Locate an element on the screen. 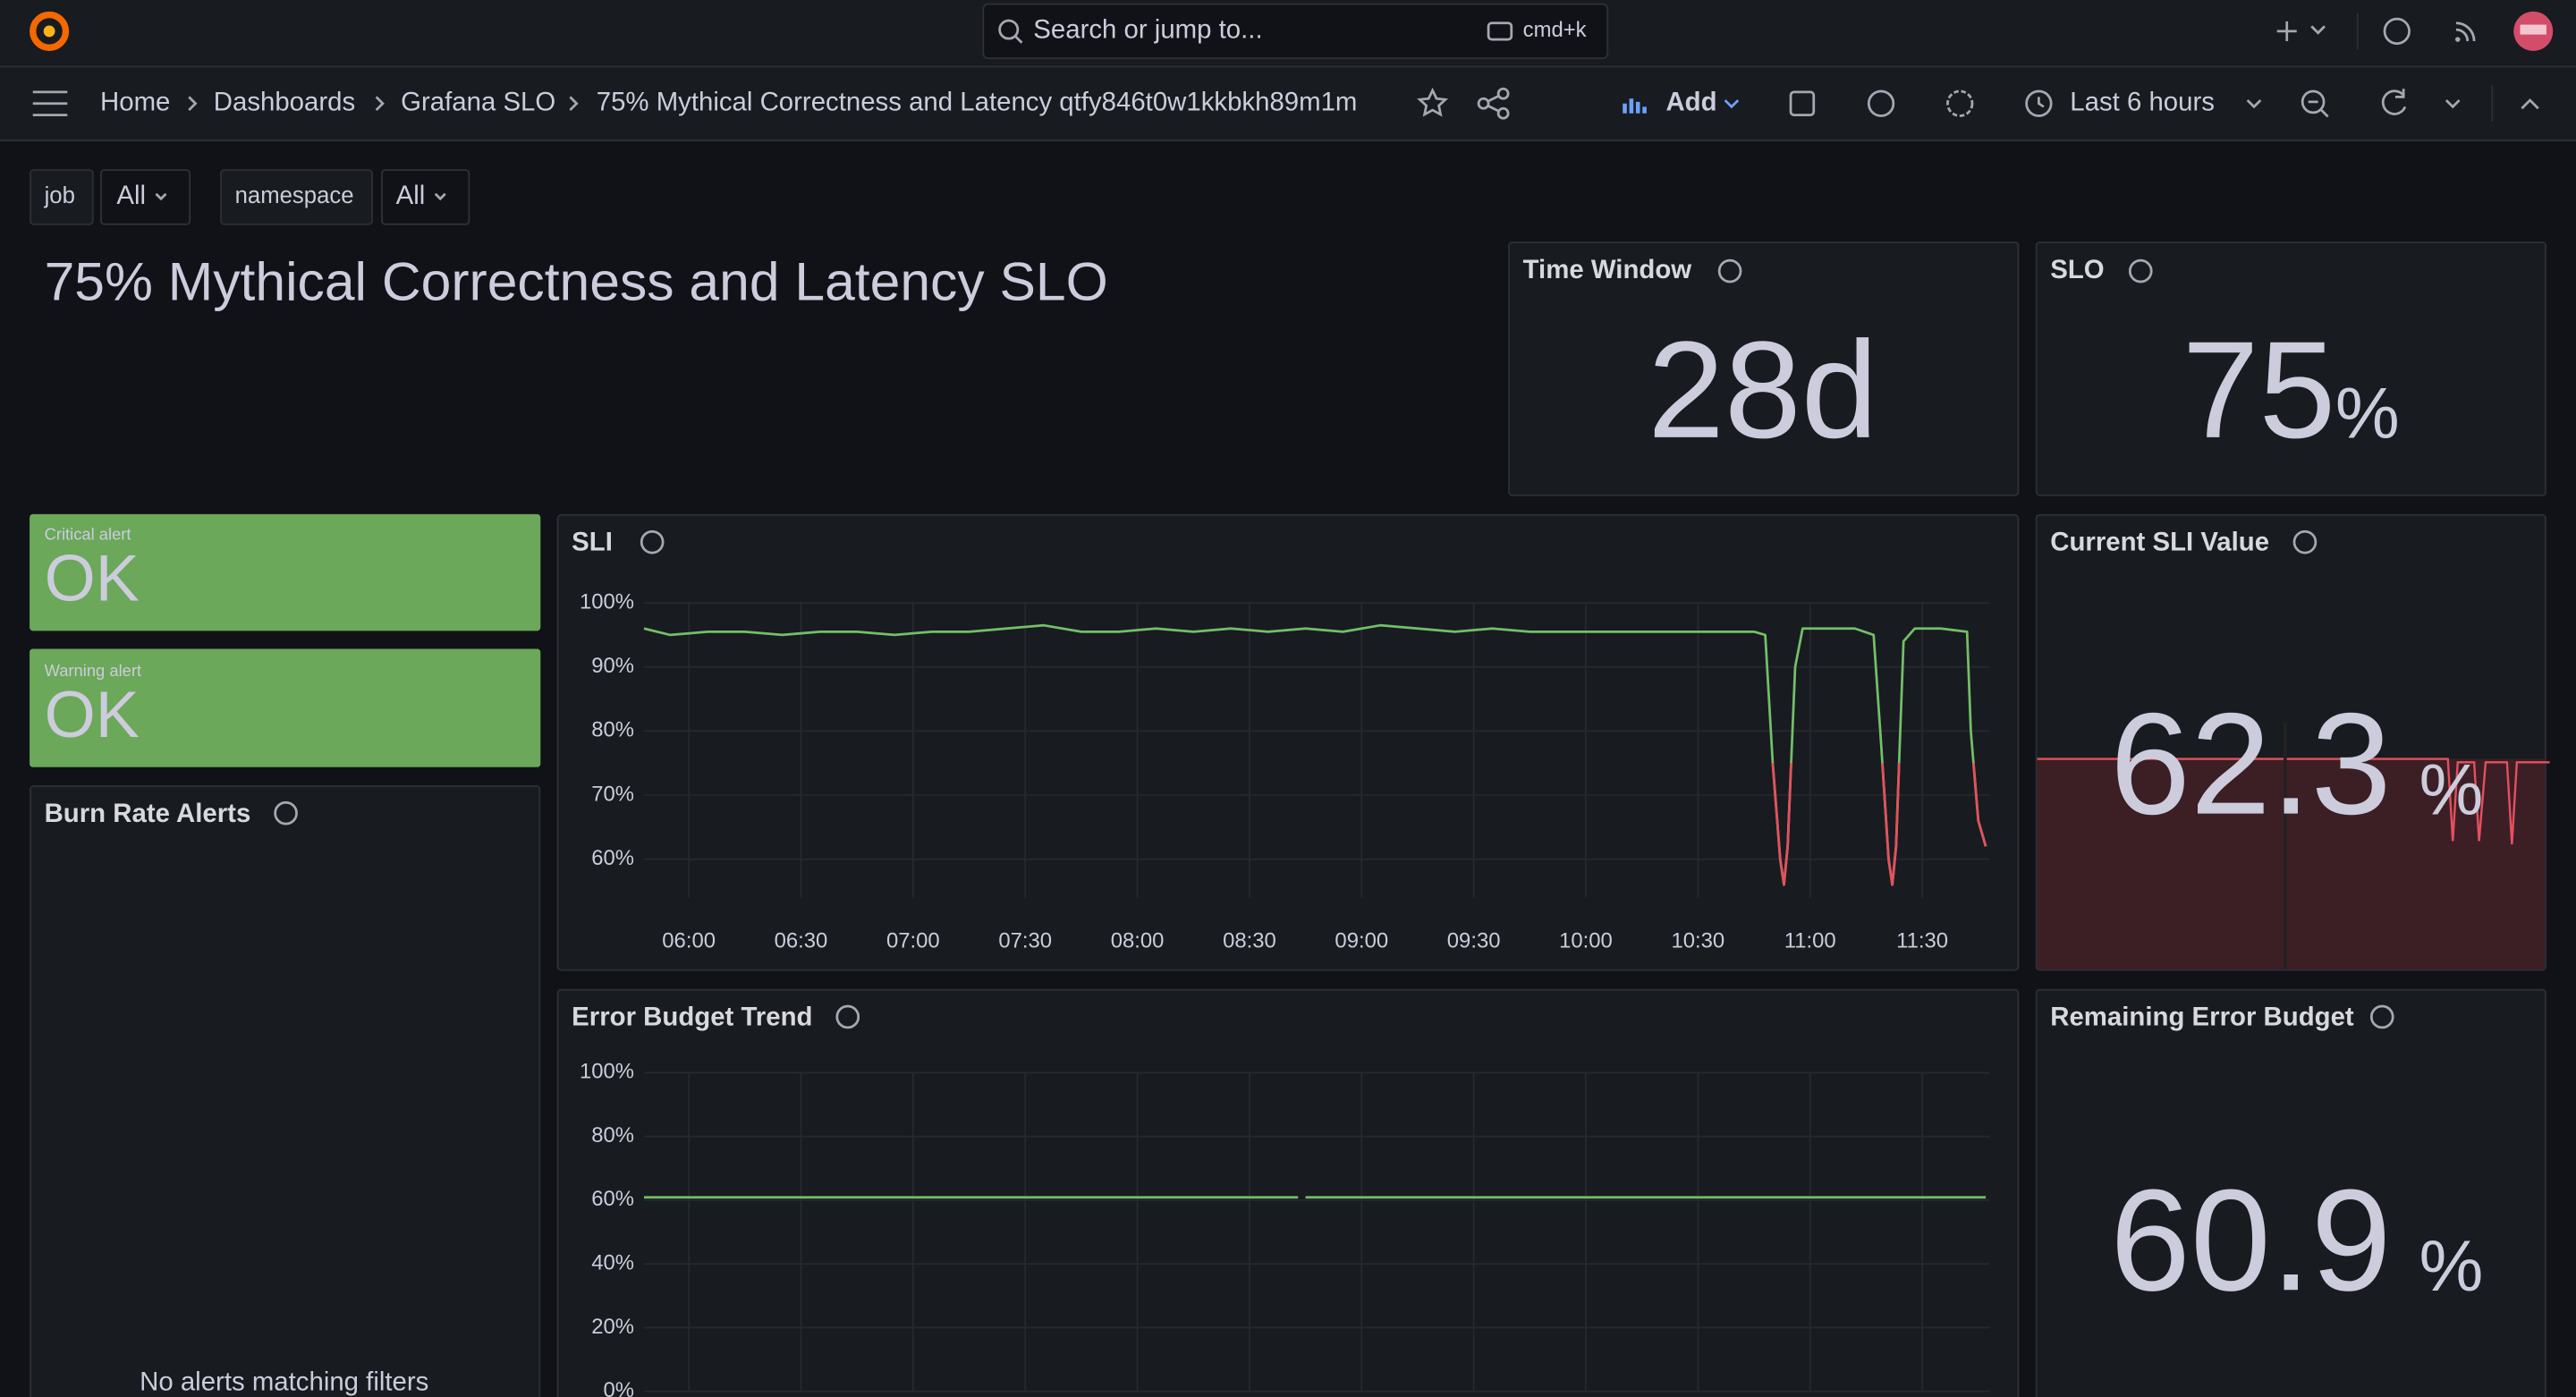 This screenshot has height=1397, width=2576. help-icon is located at coordinates (2397, 31).